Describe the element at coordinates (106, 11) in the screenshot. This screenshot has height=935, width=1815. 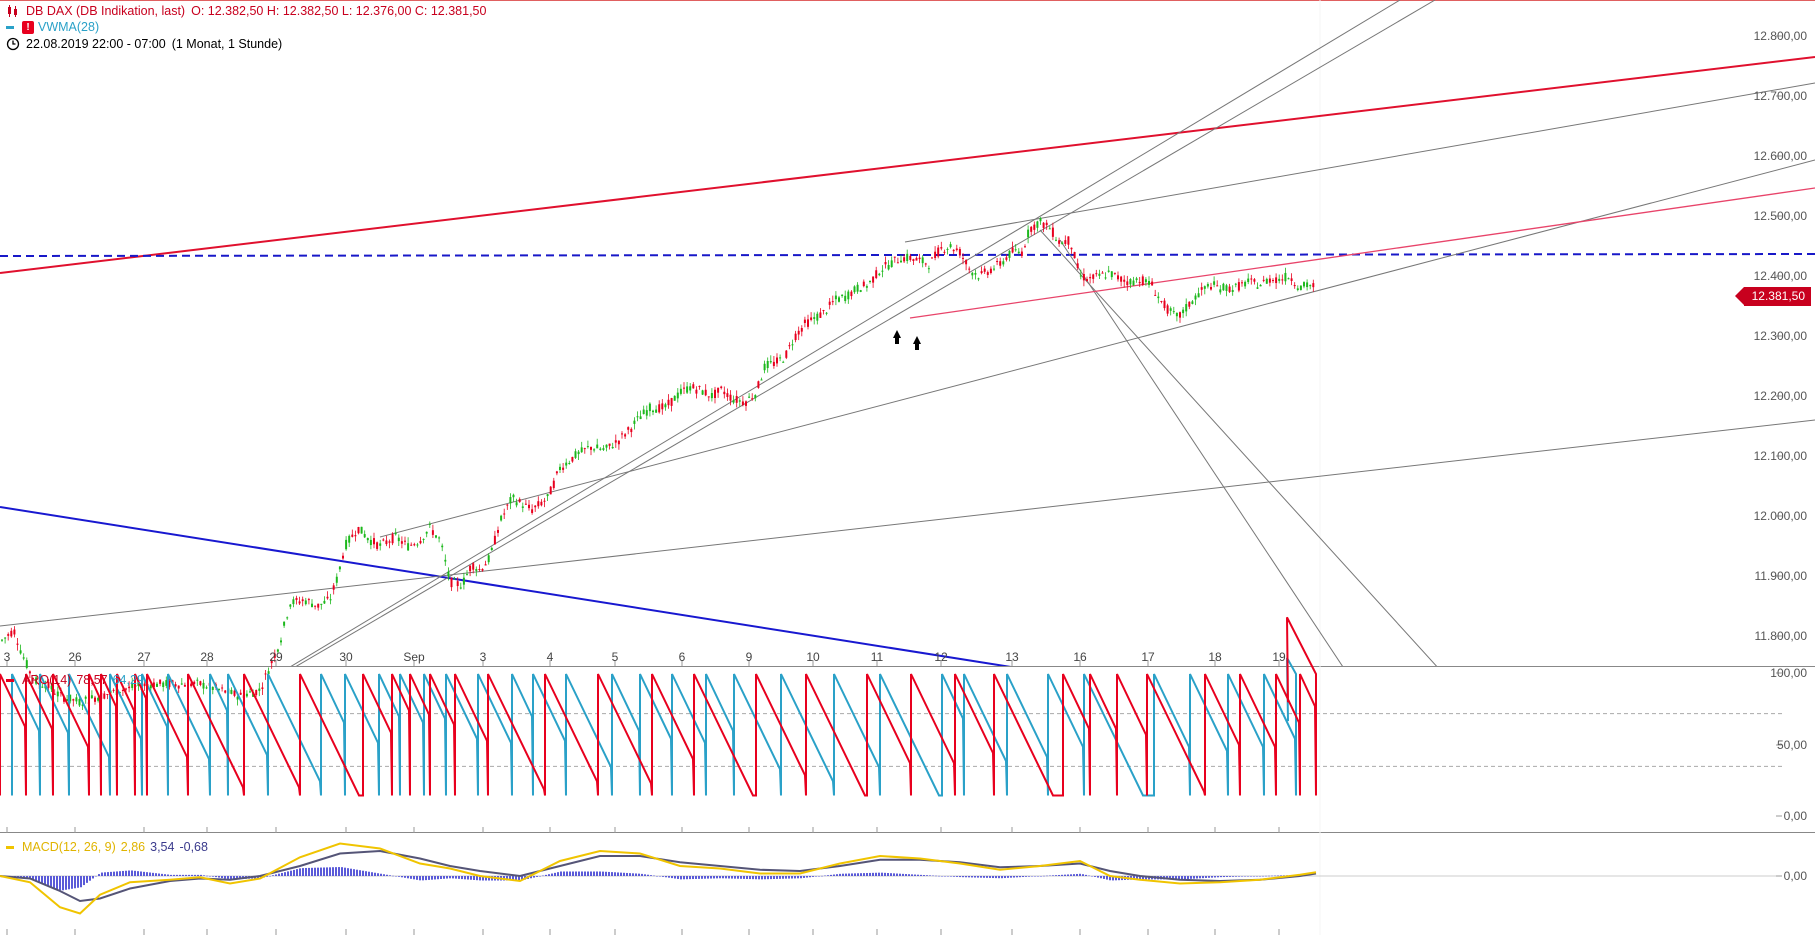
I see `instrument-name: DB DAX (DB Indikation, last)` at that location.